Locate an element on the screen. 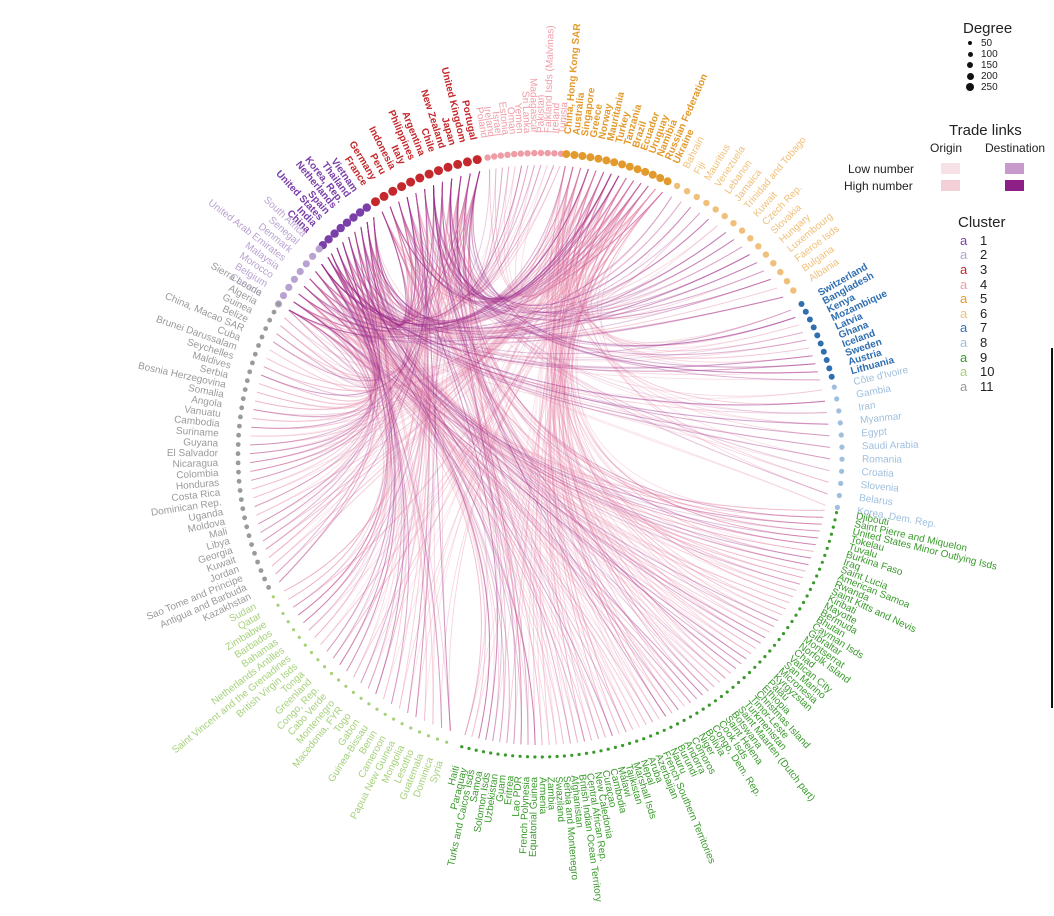 The height and width of the screenshot is (916, 1054). high-number-label: High number is located at coordinates (878, 186).